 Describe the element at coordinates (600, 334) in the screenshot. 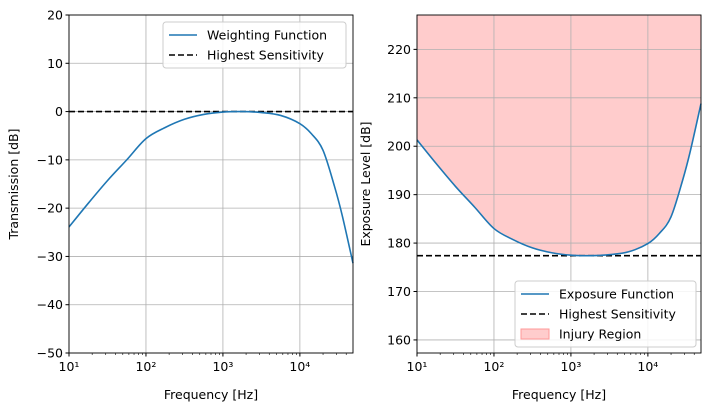

I see `legend-label: Injury Region` at that location.